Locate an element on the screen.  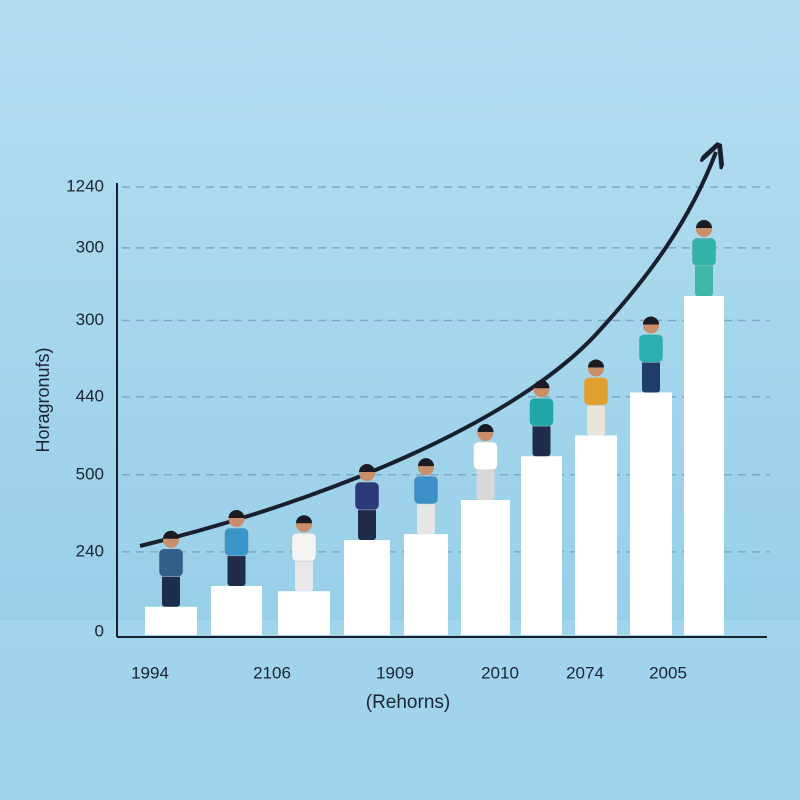
x-tick-label: 1909 is located at coordinates (395, 672).